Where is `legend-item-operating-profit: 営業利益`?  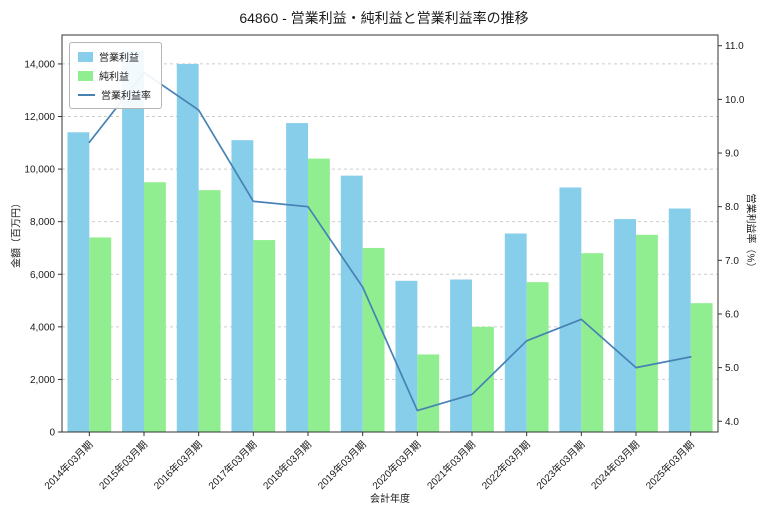 legend-item-operating-profit: 営業利益 is located at coordinates (114, 56).